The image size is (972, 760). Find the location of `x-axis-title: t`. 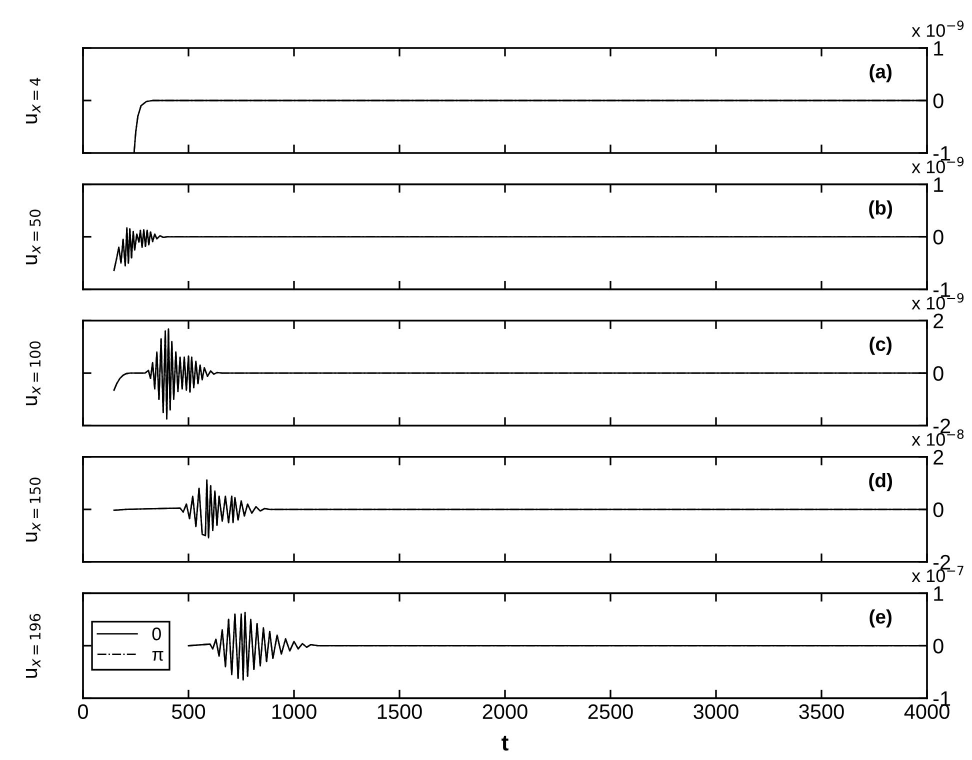

x-axis-title: t is located at coordinates (505, 743).